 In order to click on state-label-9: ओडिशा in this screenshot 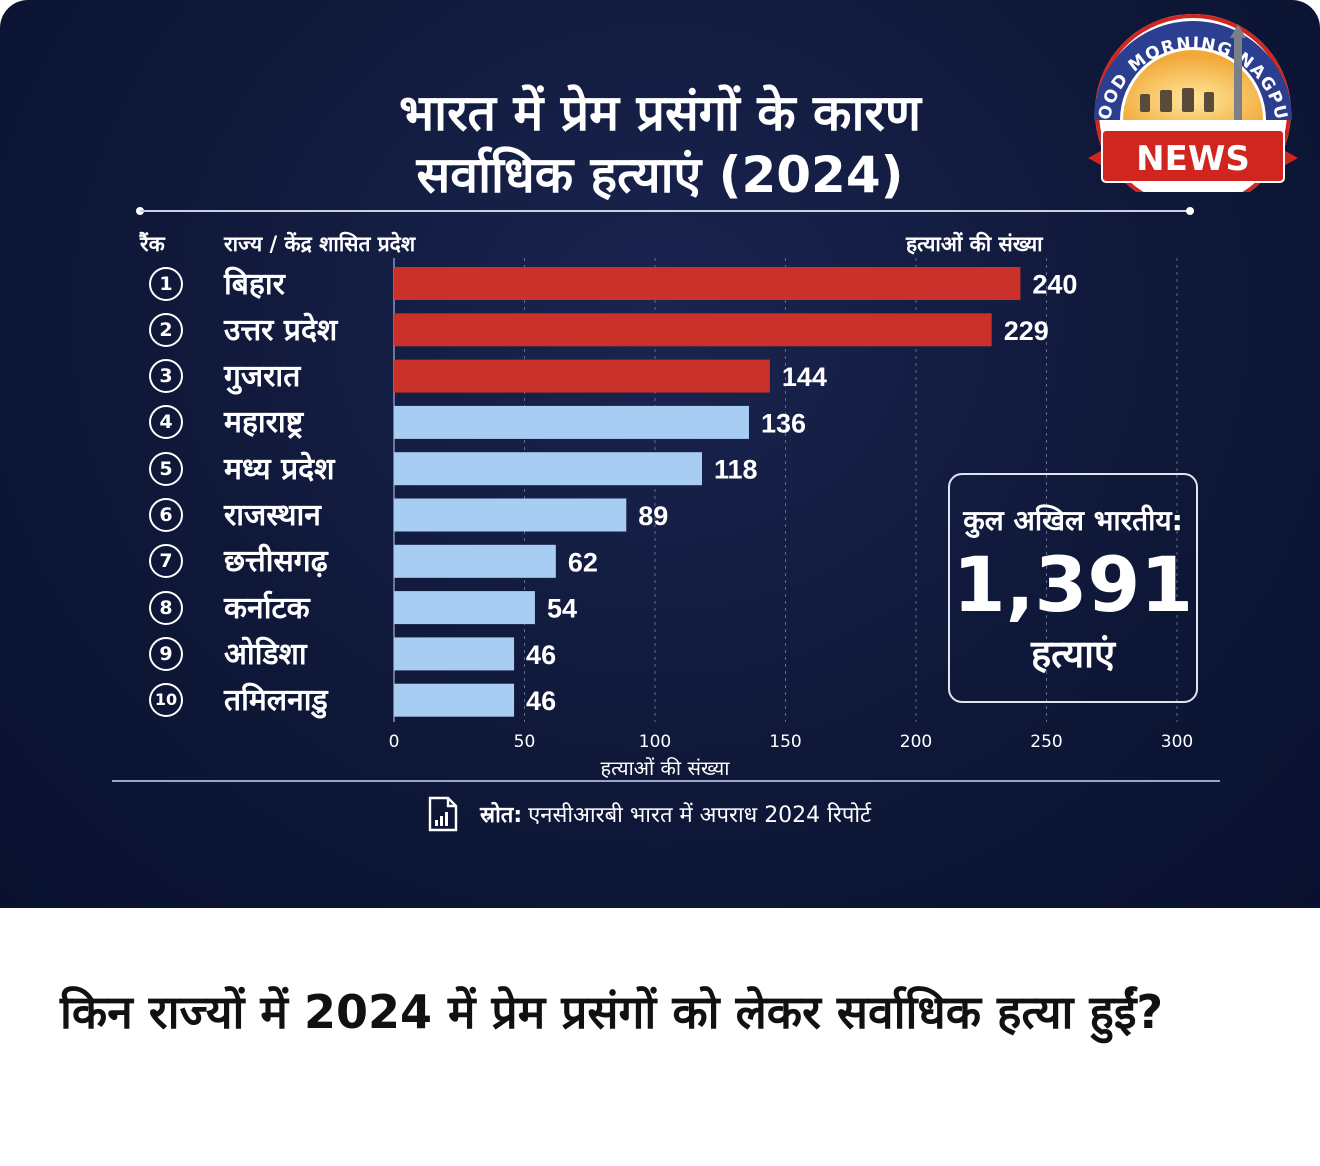, I will do `click(265, 654)`.